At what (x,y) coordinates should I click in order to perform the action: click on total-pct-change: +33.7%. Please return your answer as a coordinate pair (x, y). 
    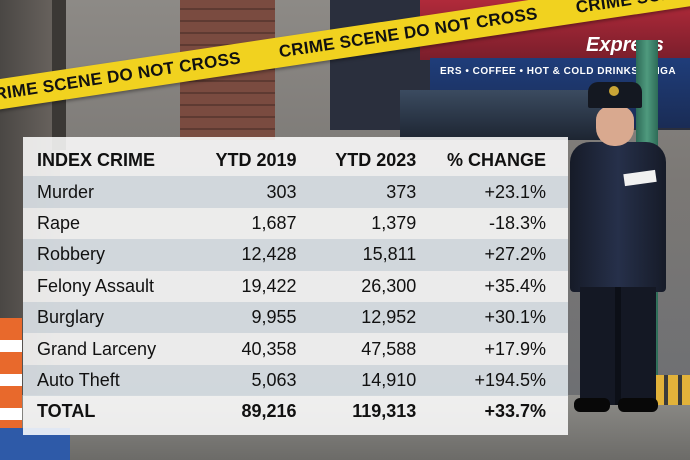
    Looking at the image, I should click on (515, 411).